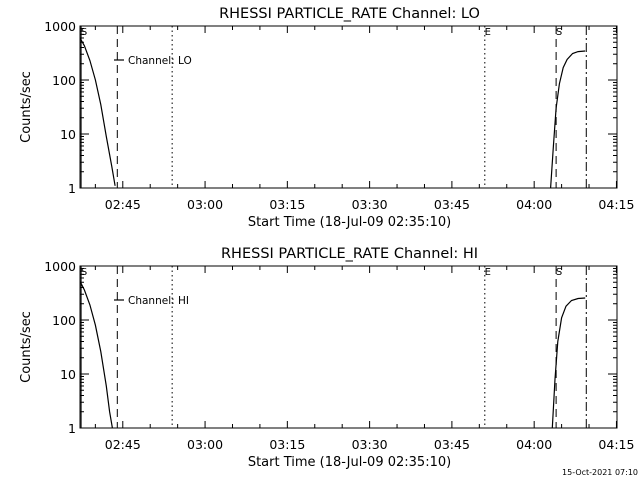 The image size is (640, 480). What do you see at coordinates (600, 472) in the screenshot?
I see `footer-timestamp: 15-Oct-2021 07:10` at bounding box center [600, 472].